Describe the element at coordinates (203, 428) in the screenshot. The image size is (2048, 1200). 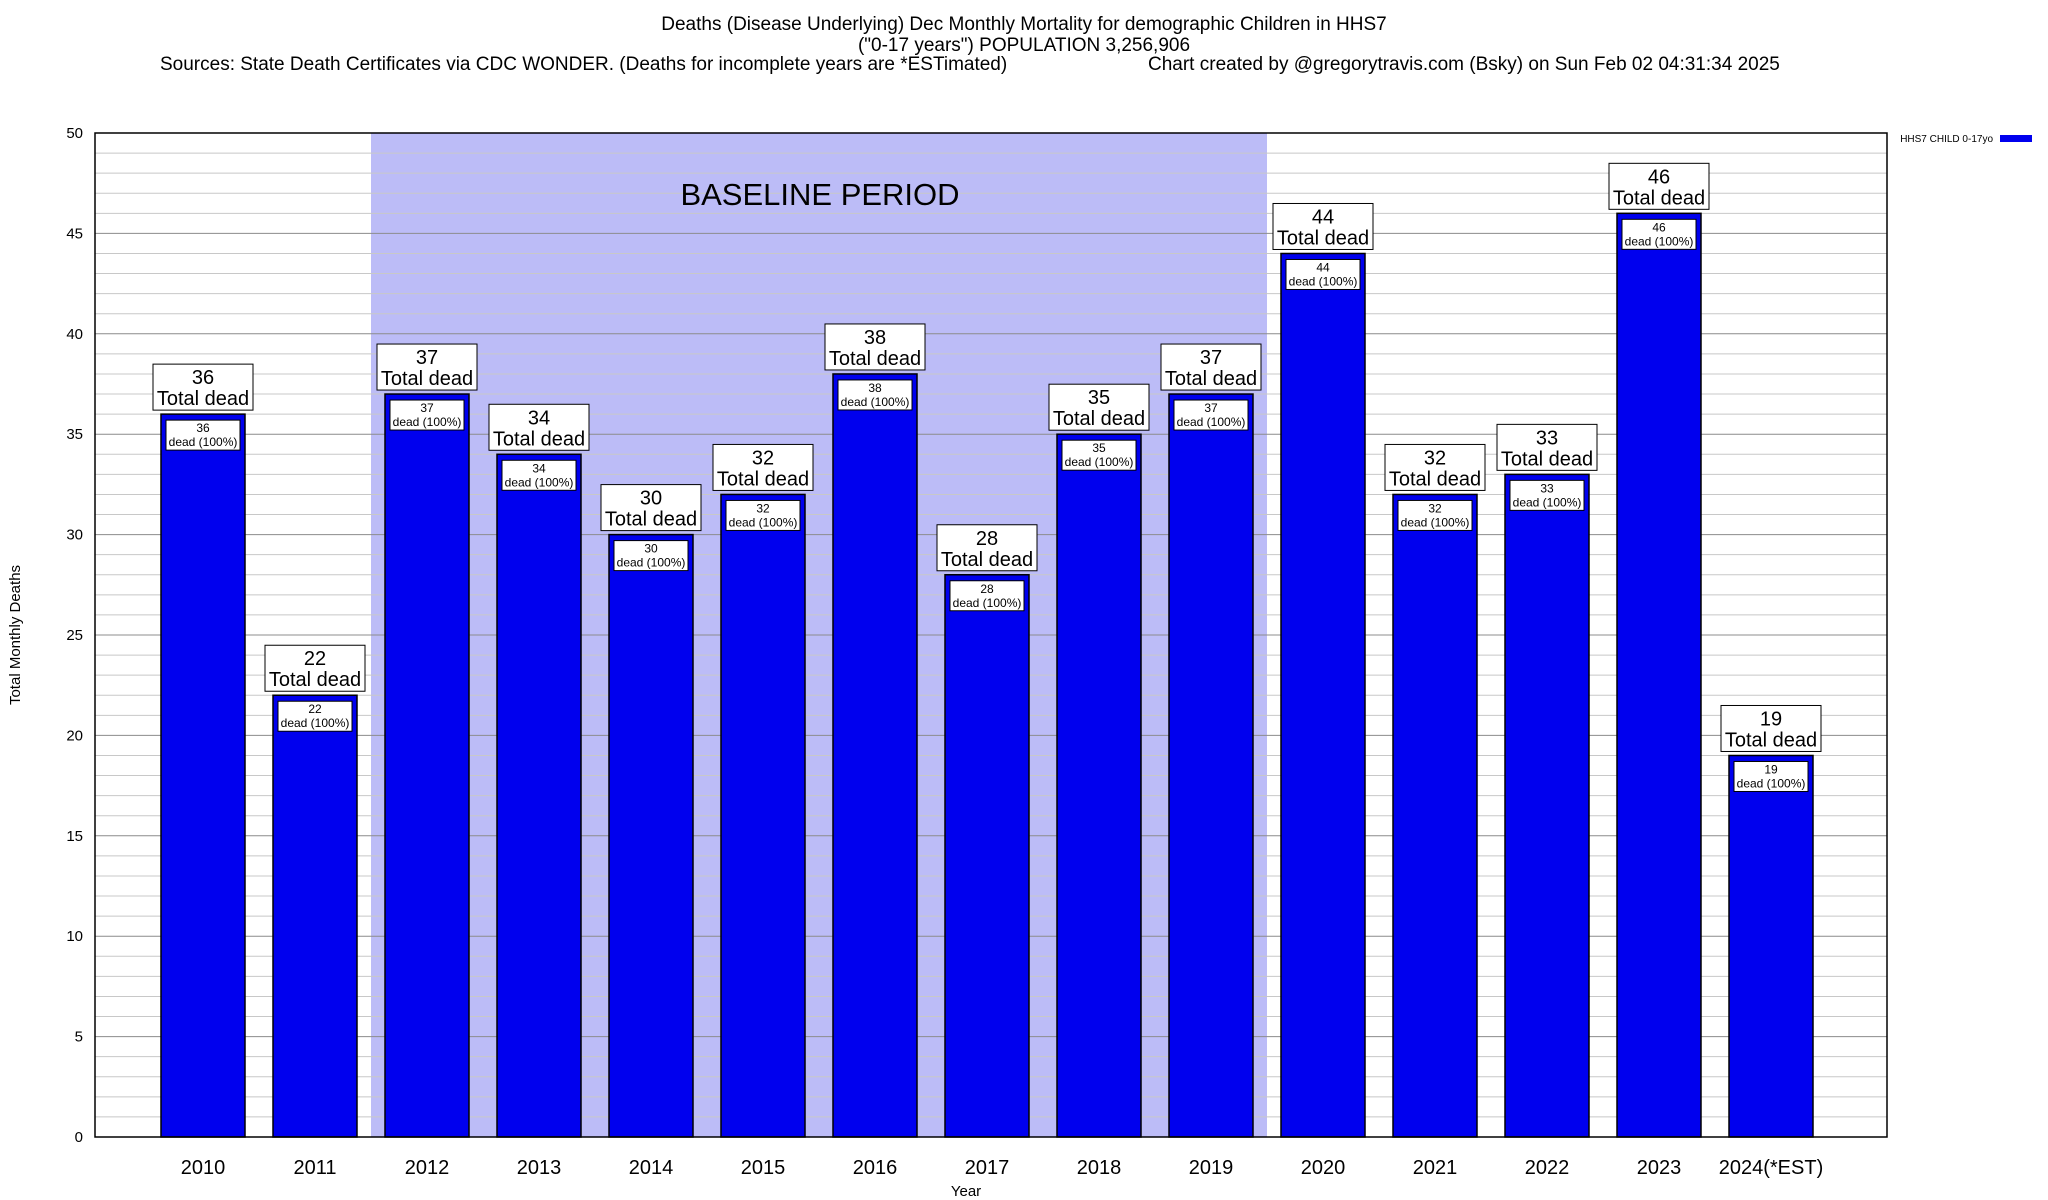
I see `bar-inner-value: 36` at that location.